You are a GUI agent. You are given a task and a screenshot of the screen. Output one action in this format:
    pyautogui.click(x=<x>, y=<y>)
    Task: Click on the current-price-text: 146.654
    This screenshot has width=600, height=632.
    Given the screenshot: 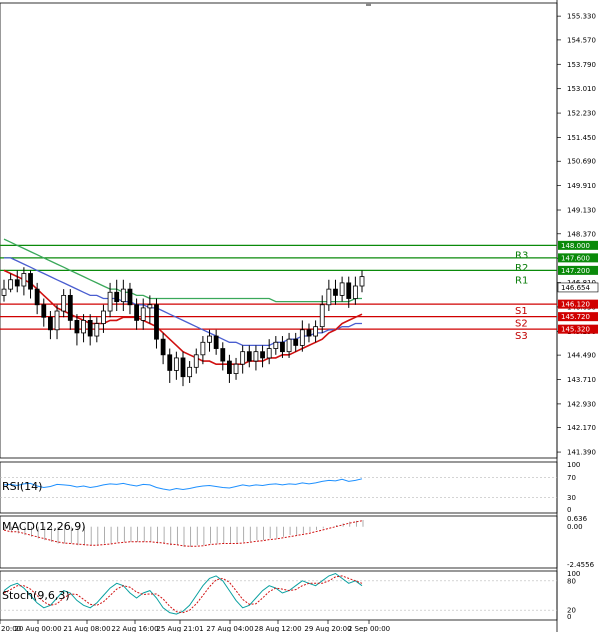 What is the action you would take?
    pyautogui.click(x=575, y=288)
    